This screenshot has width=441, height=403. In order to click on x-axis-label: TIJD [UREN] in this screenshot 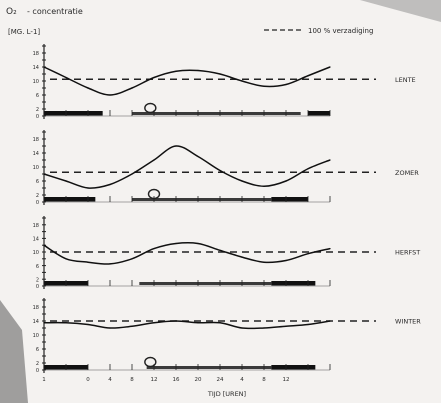, I will do `click(226, 394)`.